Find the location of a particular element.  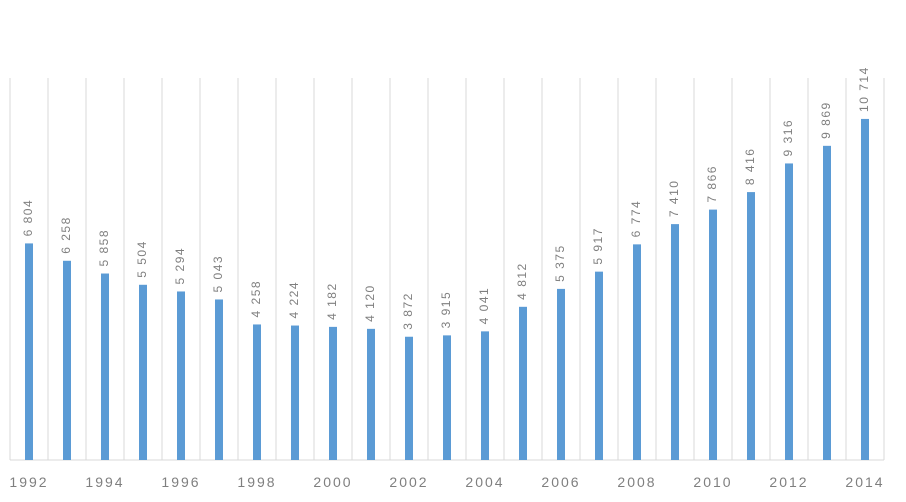

value-label: 4 258 is located at coordinates (256, 299).